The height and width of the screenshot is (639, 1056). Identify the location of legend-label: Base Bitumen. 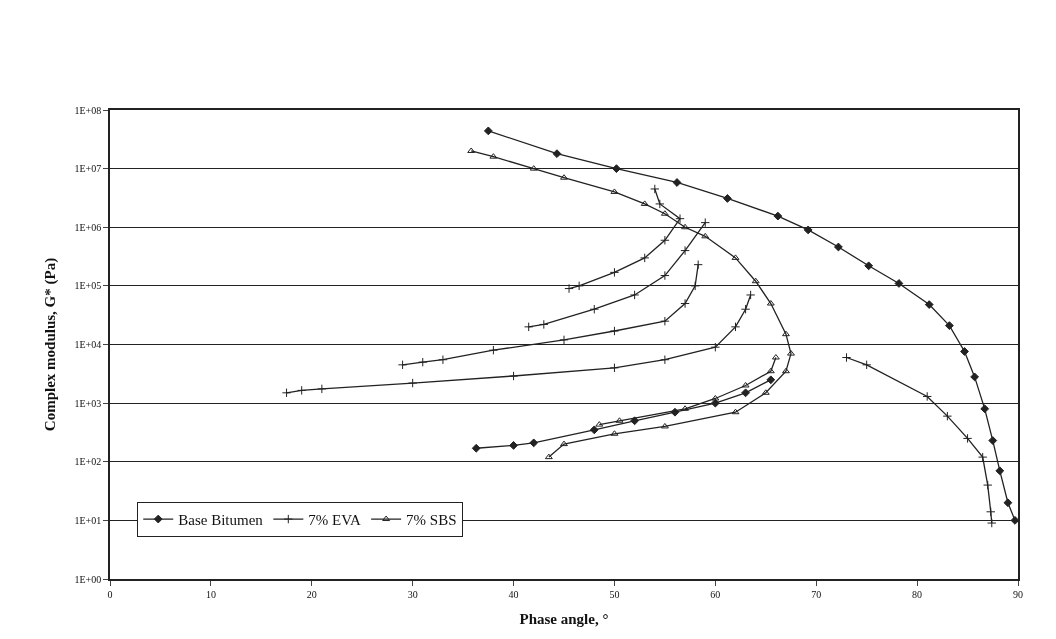
(221, 519).